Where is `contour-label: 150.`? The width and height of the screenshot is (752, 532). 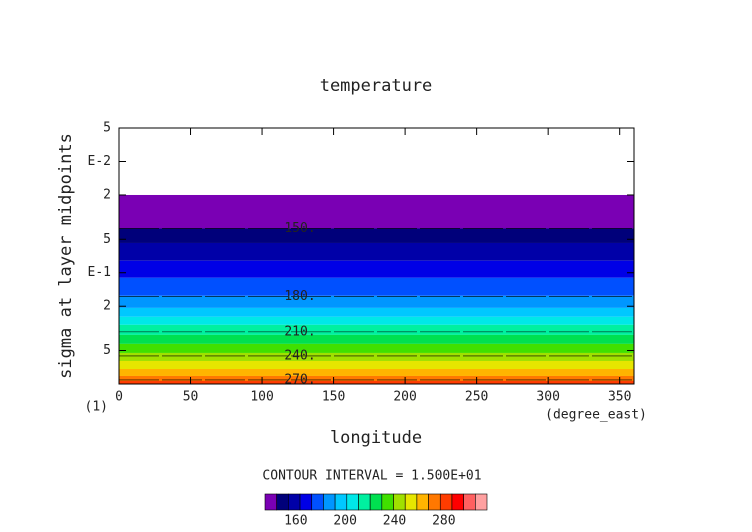 contour-label: 150. is located at coordinates (299, 228).